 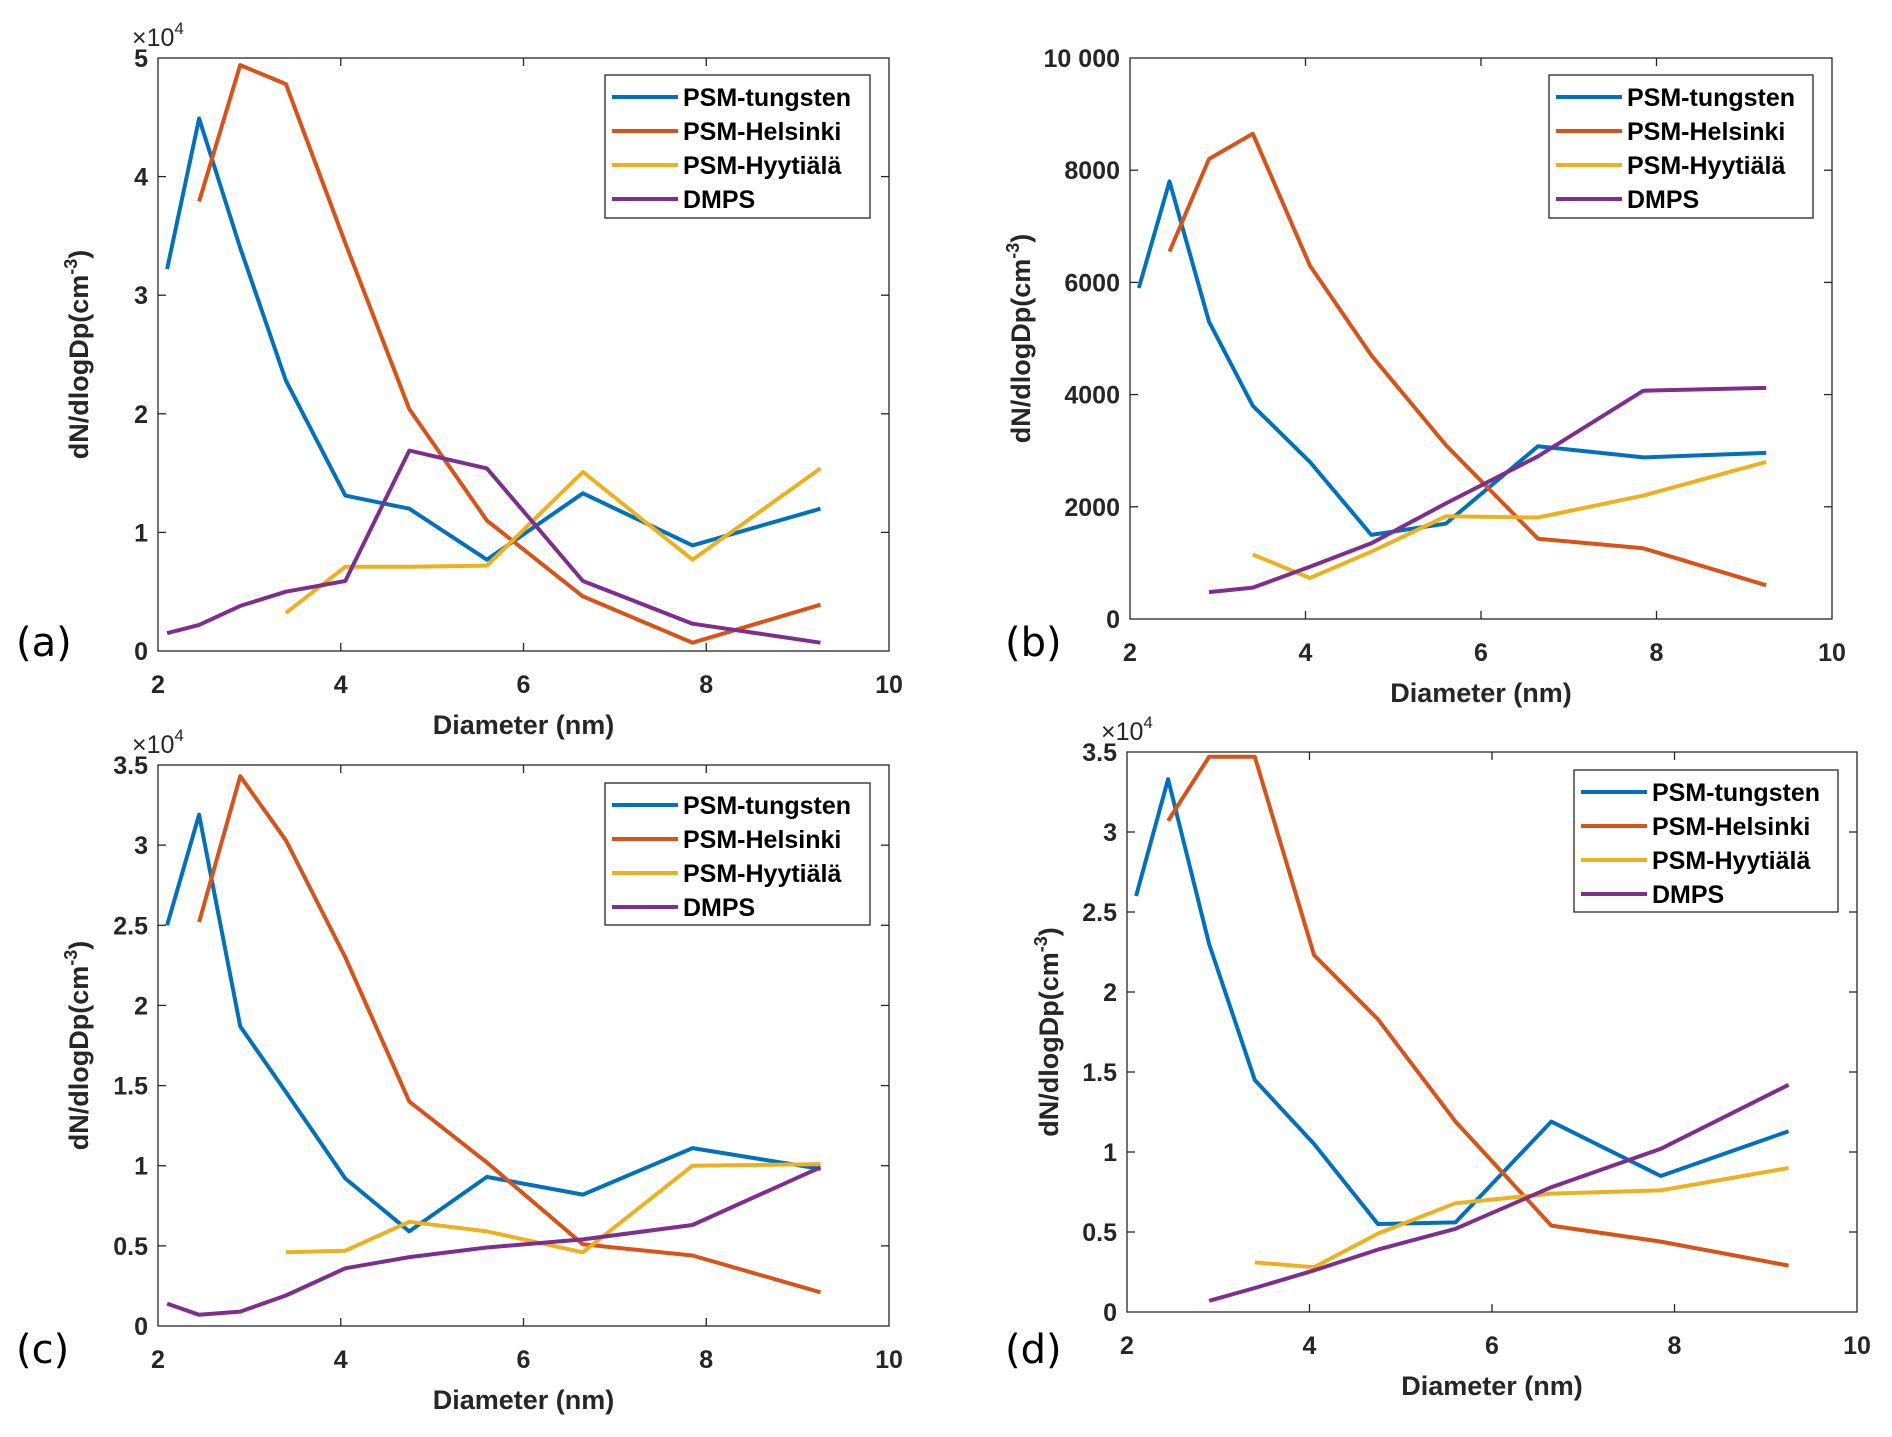 I want to click on y-tick-label: 2.5, so click(x=130, y=926).